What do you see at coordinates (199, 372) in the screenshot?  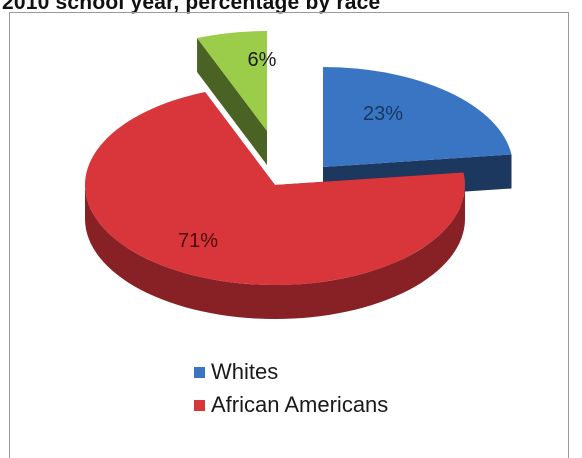 I see `legend-swatch-whites` at bounding box center [199, 372].